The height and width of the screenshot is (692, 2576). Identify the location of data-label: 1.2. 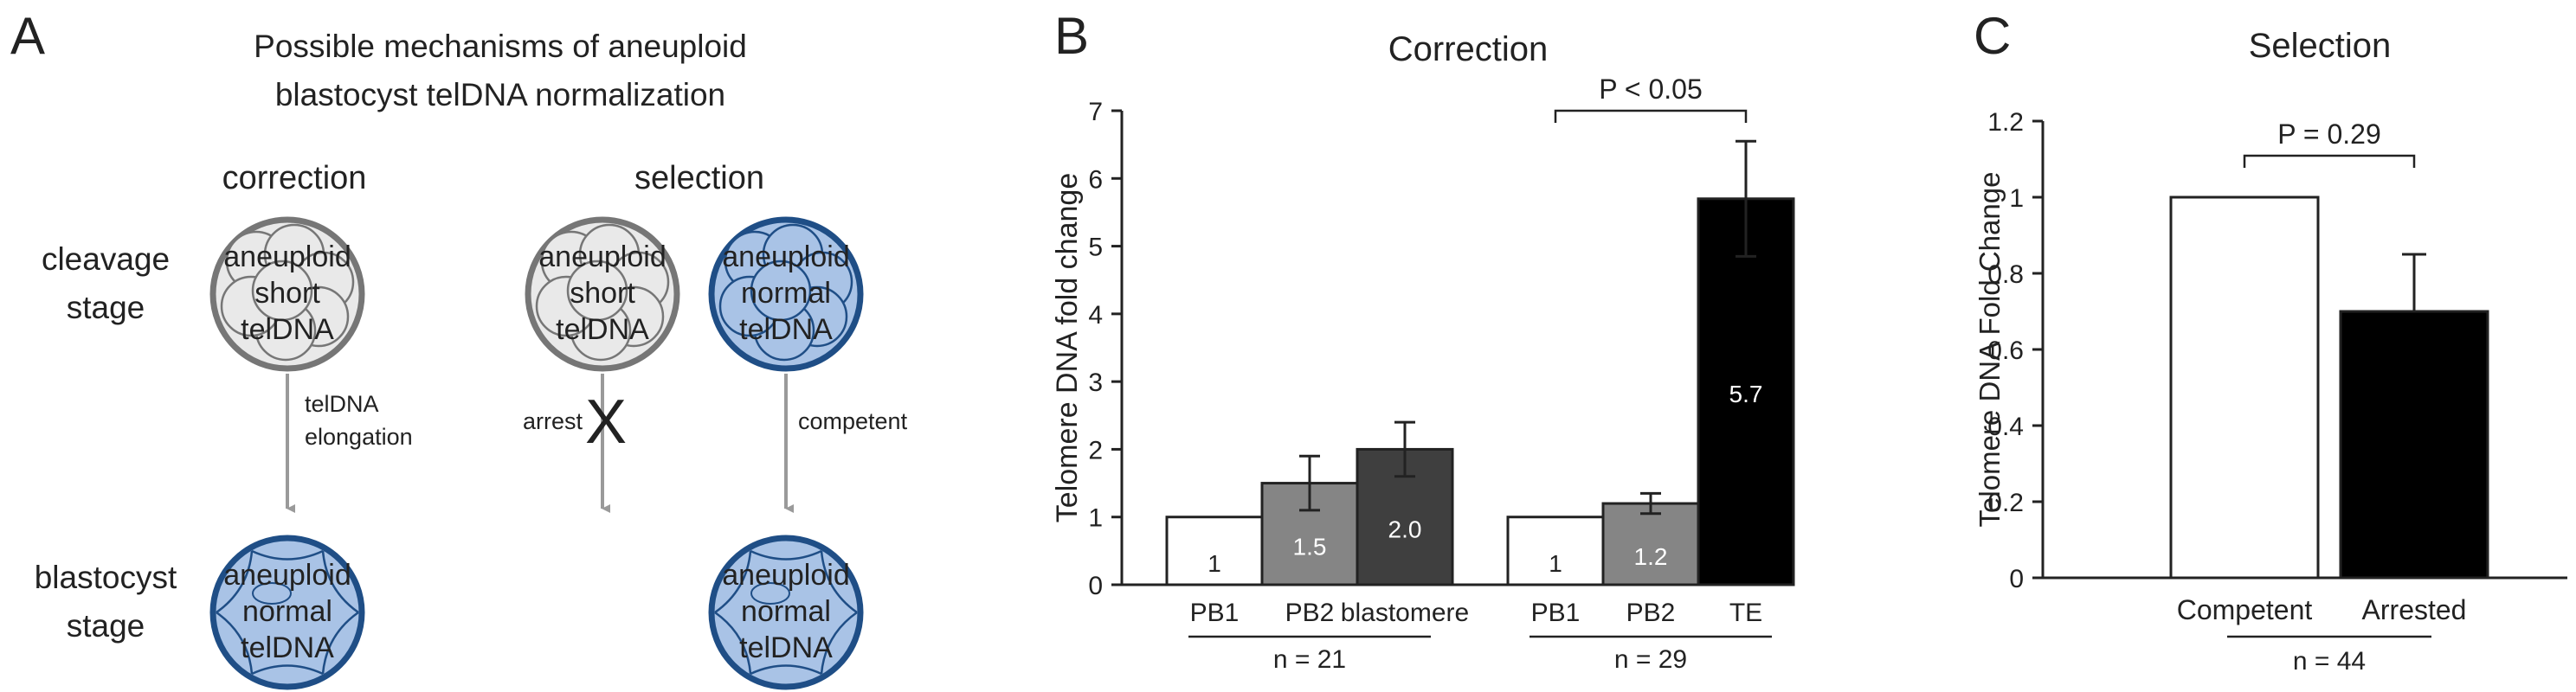
(1651, 557).